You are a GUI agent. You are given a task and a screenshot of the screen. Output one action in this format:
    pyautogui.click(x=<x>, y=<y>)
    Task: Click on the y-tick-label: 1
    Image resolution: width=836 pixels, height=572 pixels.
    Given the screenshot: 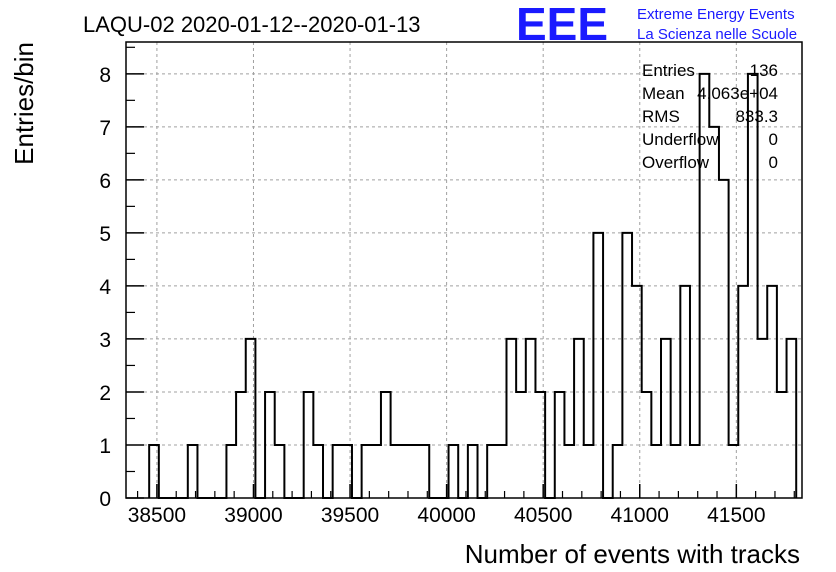 What is the action you would take?
    pyautogui.click(x=105, y=446)
    